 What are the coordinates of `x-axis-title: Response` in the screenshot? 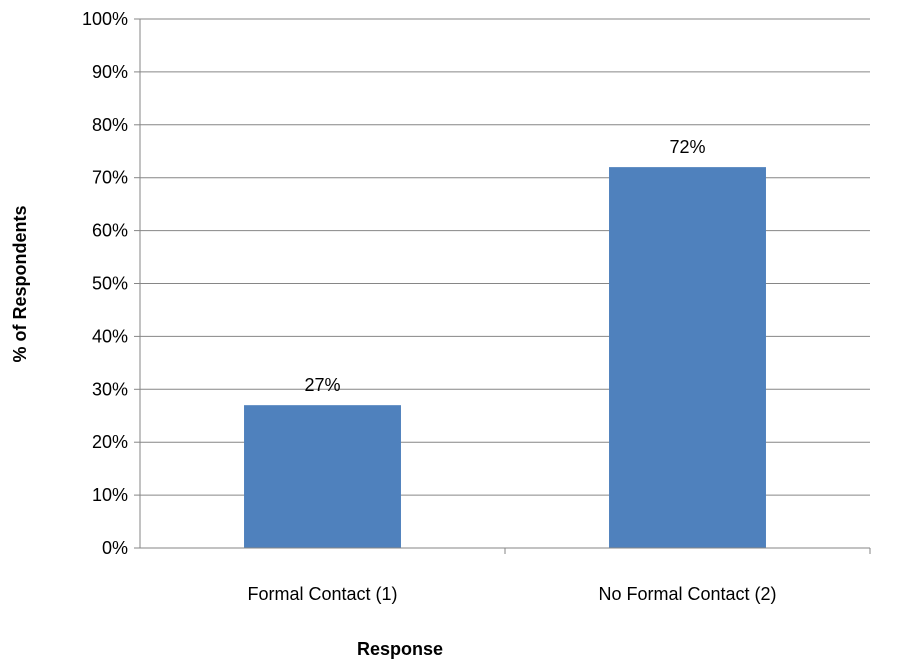 It's located at (400, 649).